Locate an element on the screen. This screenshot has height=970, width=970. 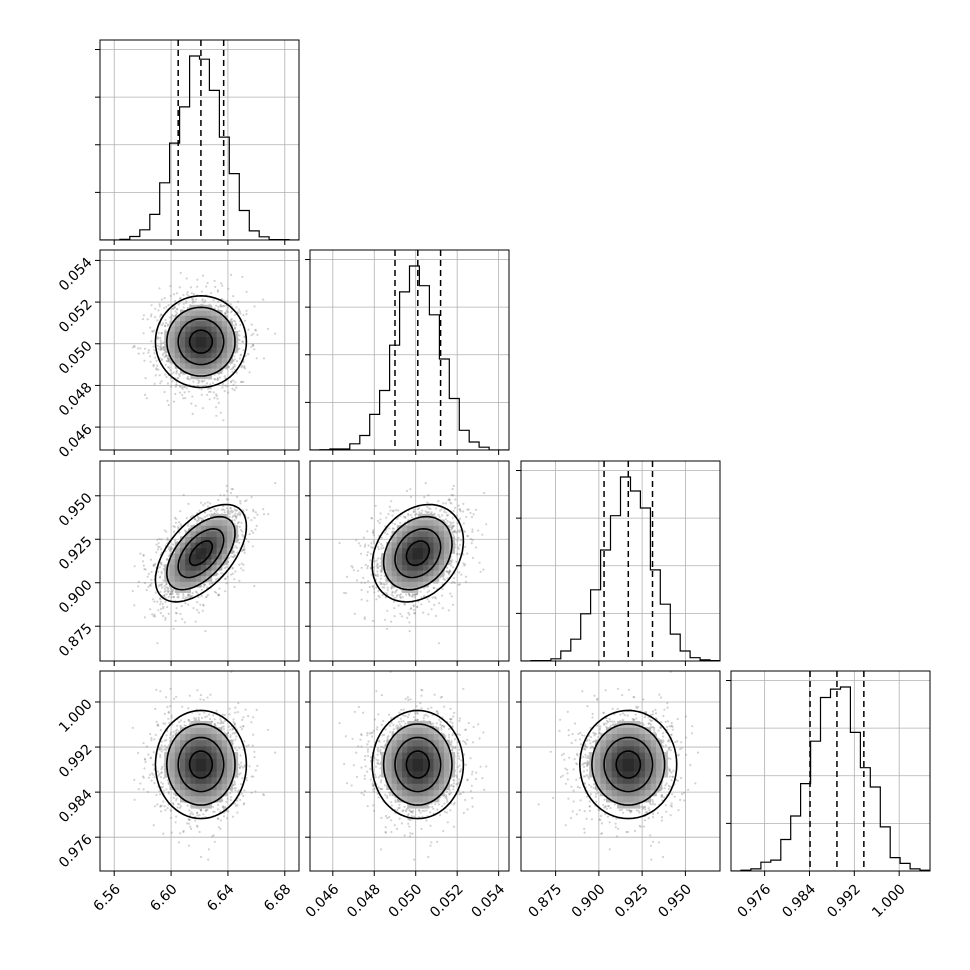
y-tick-label: 0.050 is located at coordinates (76, 358).